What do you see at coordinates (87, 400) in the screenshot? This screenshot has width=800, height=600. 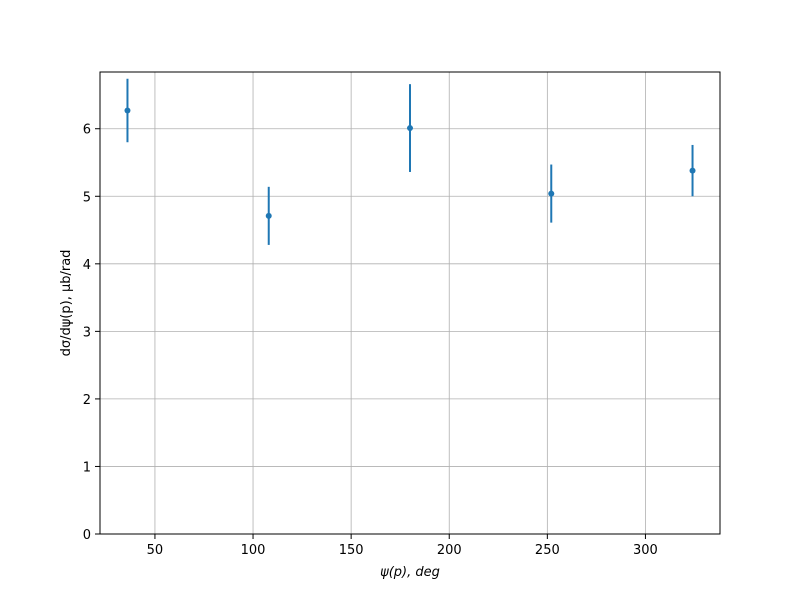 I see `y-tick-label: 2` at bounding box center [87, 400].